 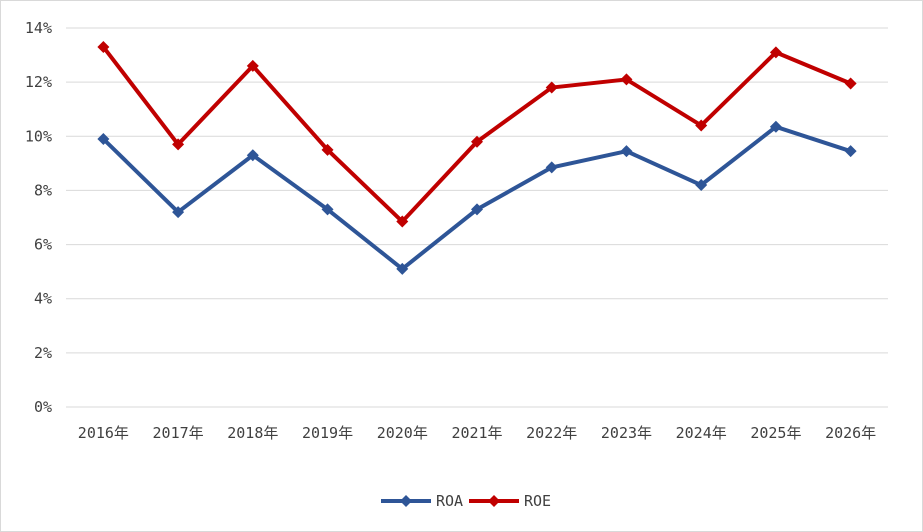 I want to click on y-tick-label: 10%, so click(x=38, y=136).